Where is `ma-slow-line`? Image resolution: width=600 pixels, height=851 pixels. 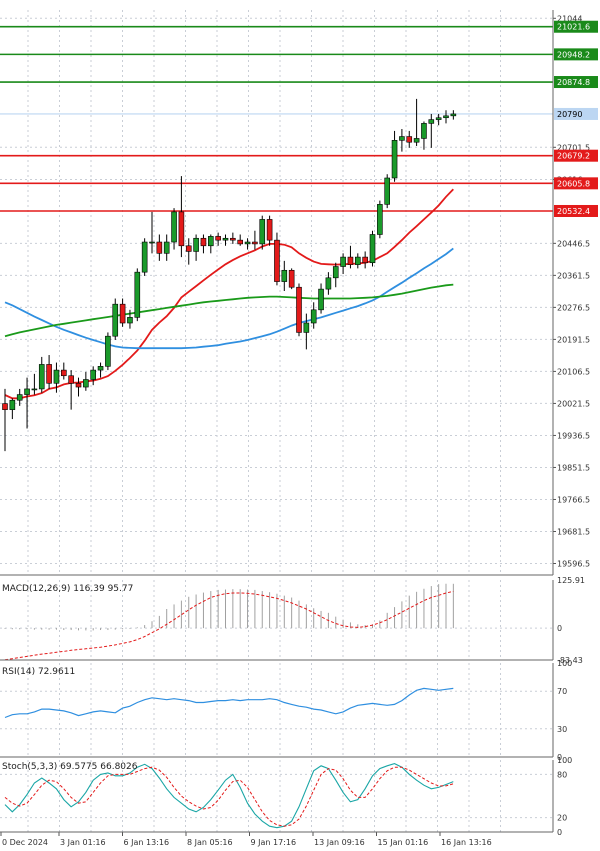 ma-slow-line is located at coordinates (229, 310).